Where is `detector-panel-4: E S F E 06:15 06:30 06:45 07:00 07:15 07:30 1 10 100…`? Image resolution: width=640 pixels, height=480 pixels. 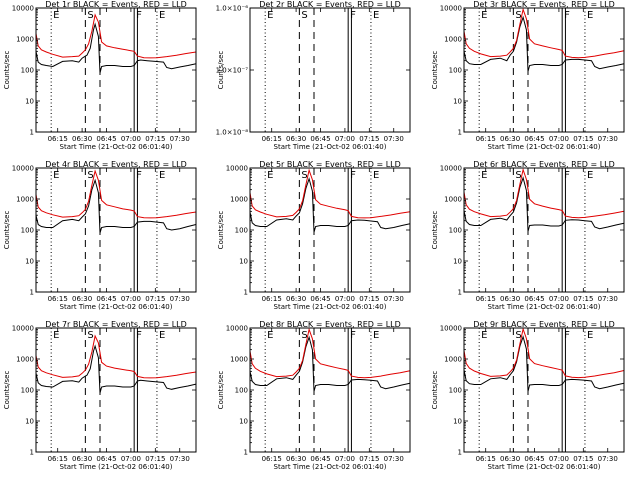 detector-panel-4: E S F E 06:15 06:30 06:45 07:00 07:15 07:30 1 10 100… is located at coordinates (100, 235).